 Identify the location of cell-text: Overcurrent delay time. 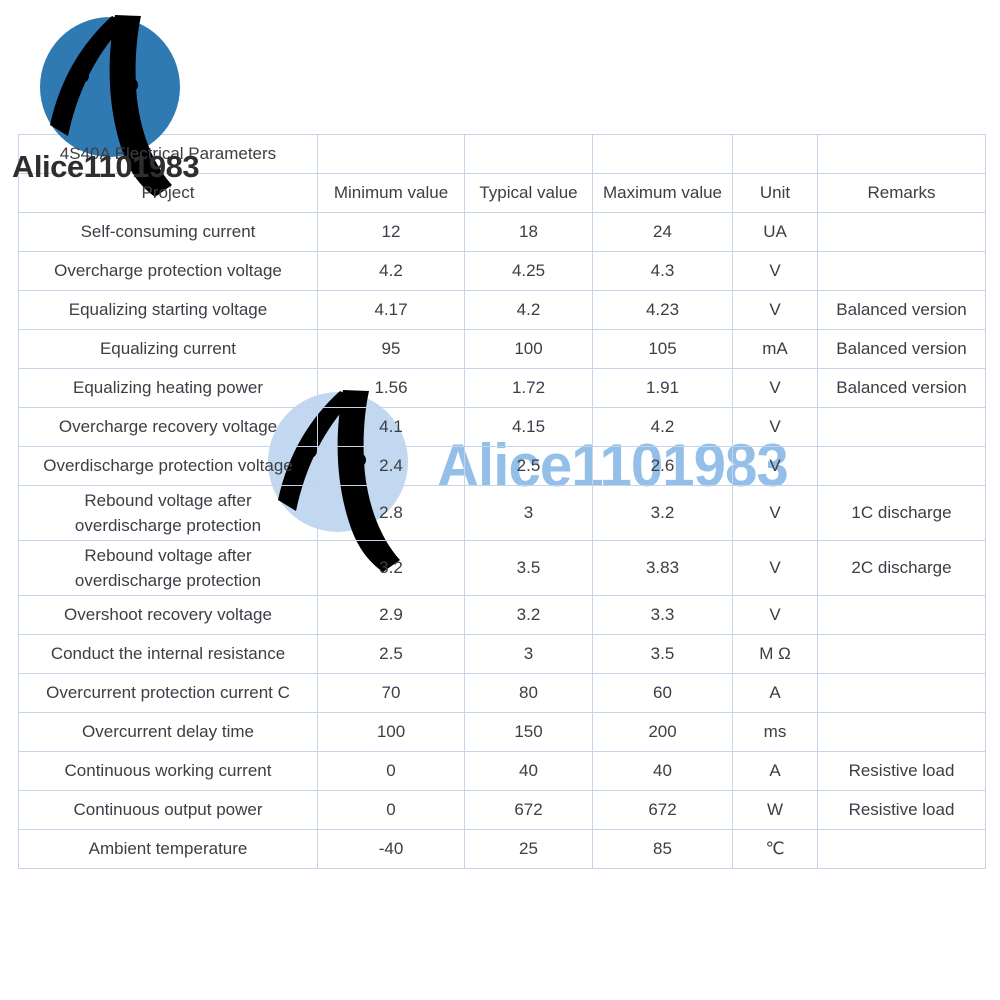
(168, 732).